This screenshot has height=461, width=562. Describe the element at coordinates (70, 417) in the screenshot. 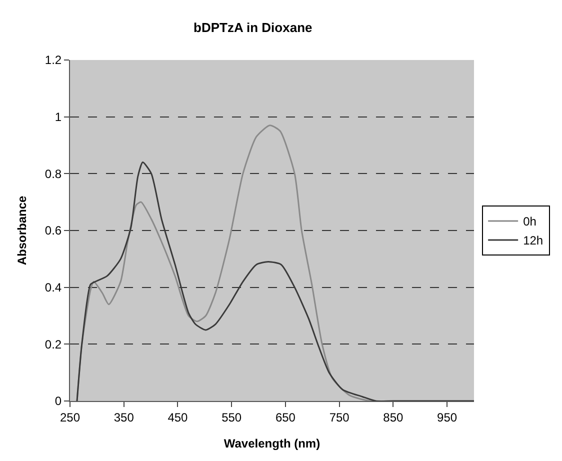

I see `x-tick-label: 250` at that location.